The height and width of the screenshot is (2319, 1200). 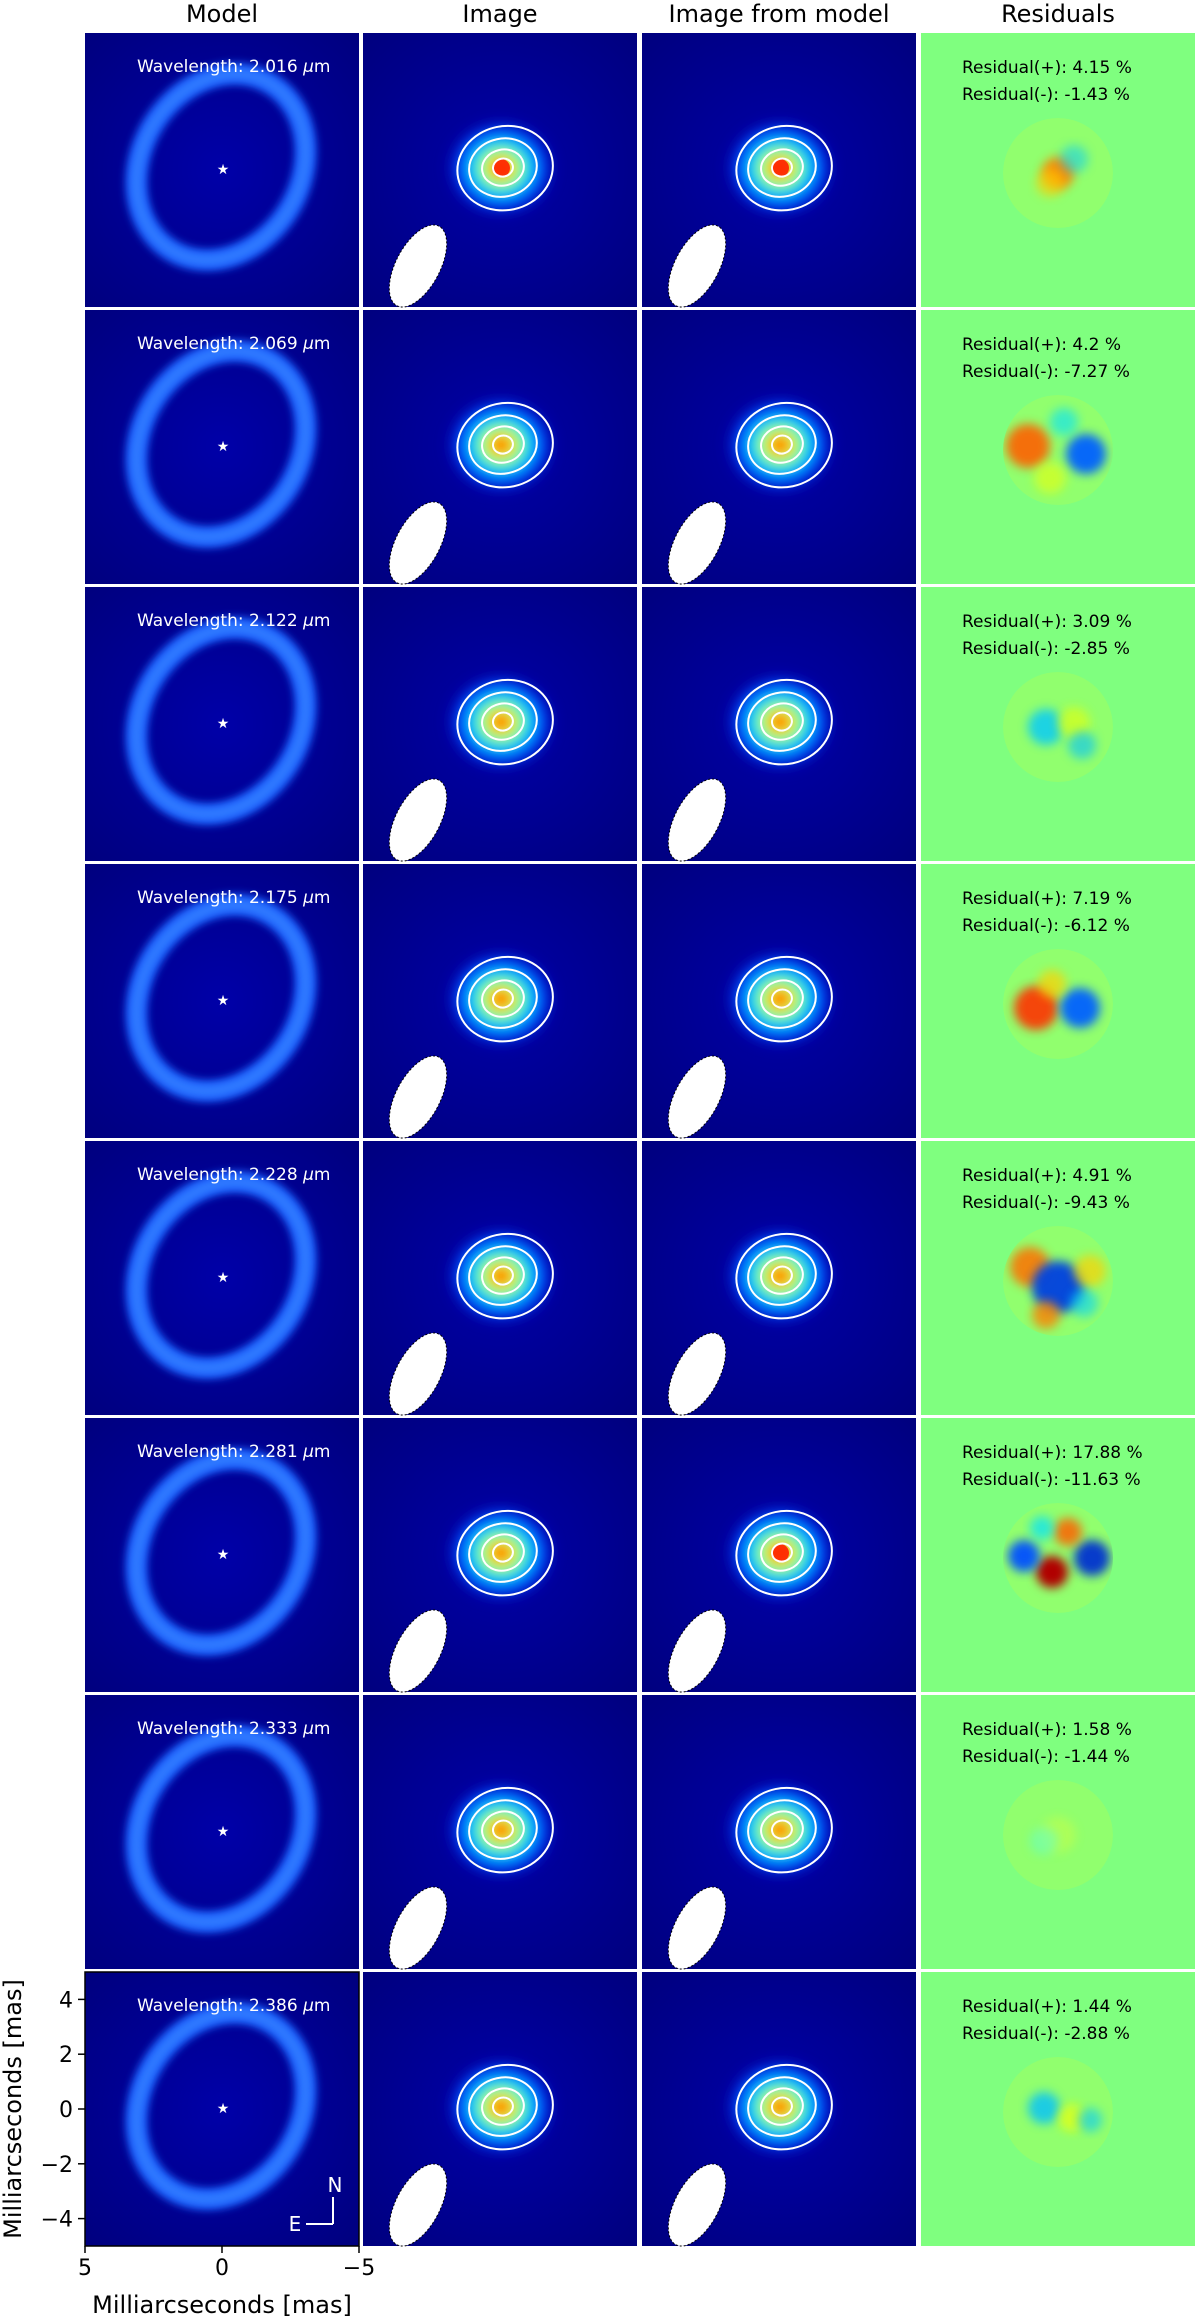 I want to click on residual-minus-label: Residual(-): -11.63 %, so click(x=1051, y=1480).